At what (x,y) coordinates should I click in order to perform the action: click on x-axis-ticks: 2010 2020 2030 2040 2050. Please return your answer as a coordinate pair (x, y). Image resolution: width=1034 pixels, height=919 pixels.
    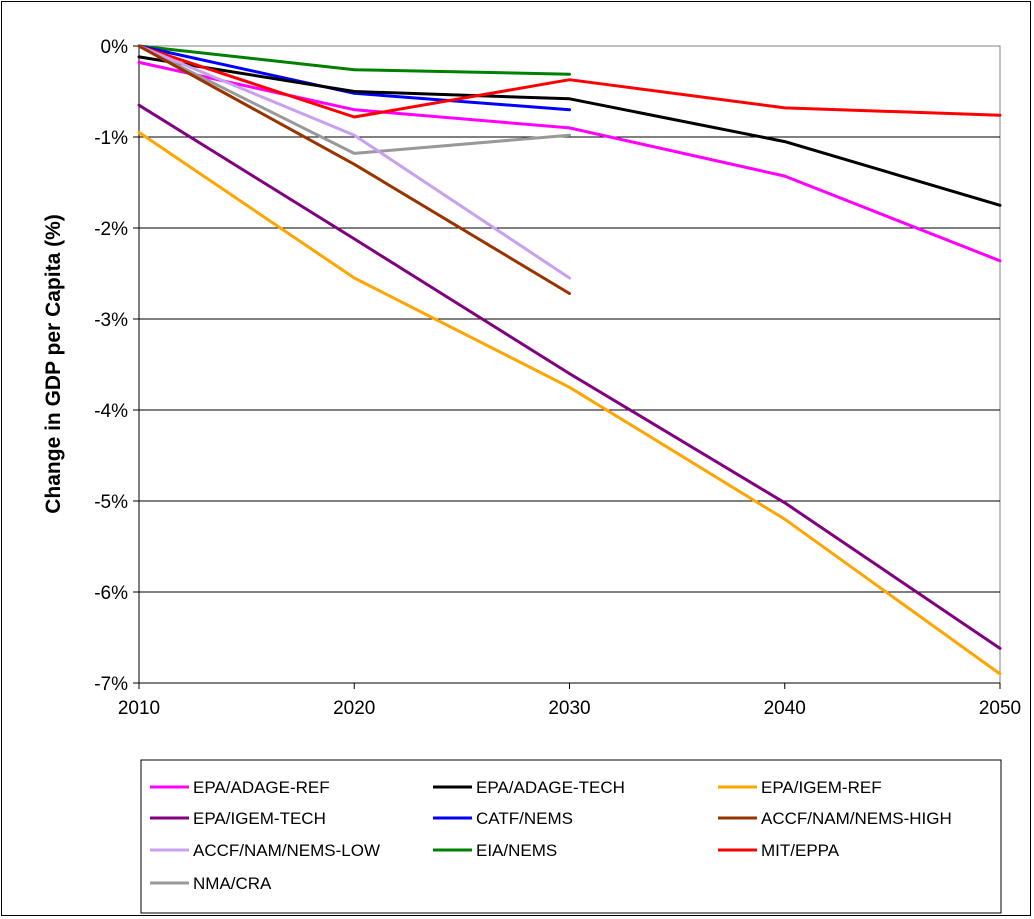
    Looking at the image, I should click on (569, 701).